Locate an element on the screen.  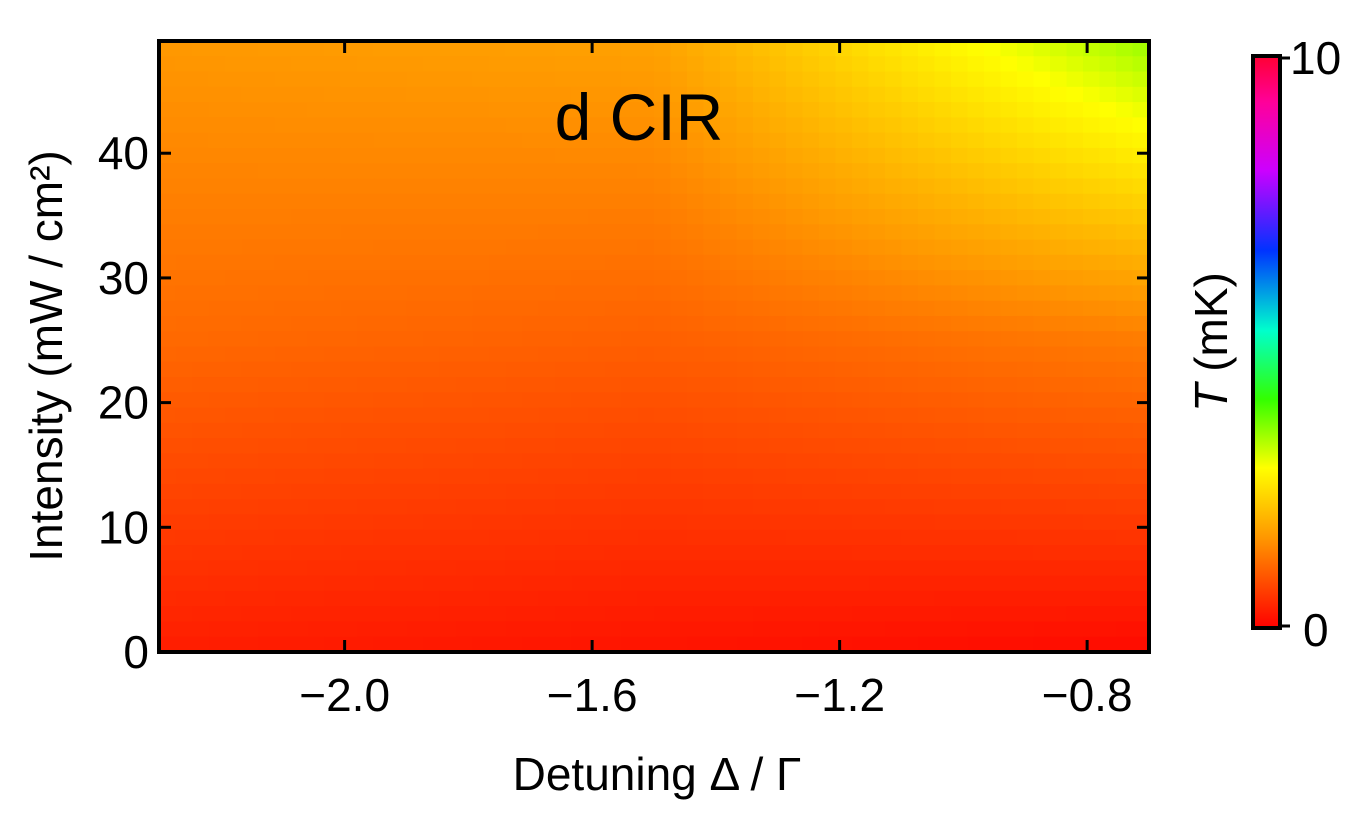
x-axis-label: Detuning Δ / Γ is located at coordinates (657, 774).